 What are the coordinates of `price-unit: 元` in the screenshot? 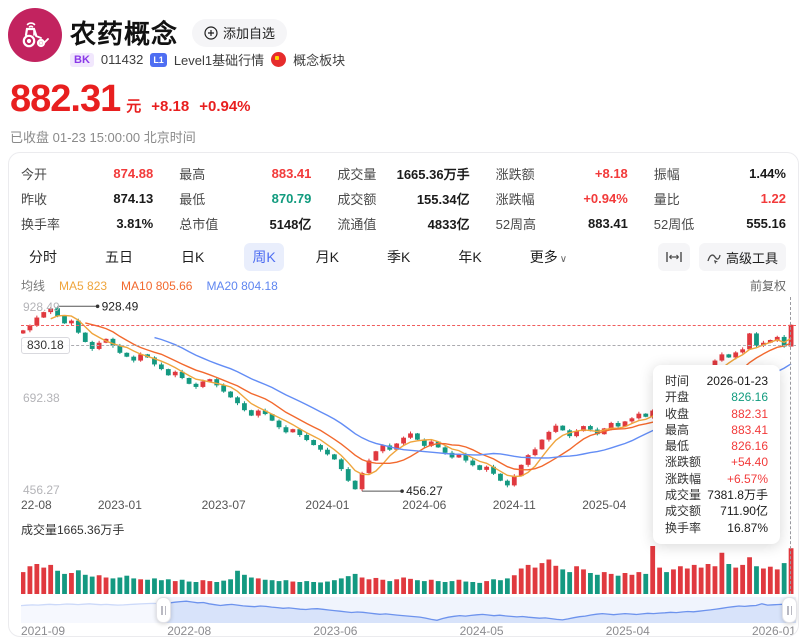 It's located at (134, 106).